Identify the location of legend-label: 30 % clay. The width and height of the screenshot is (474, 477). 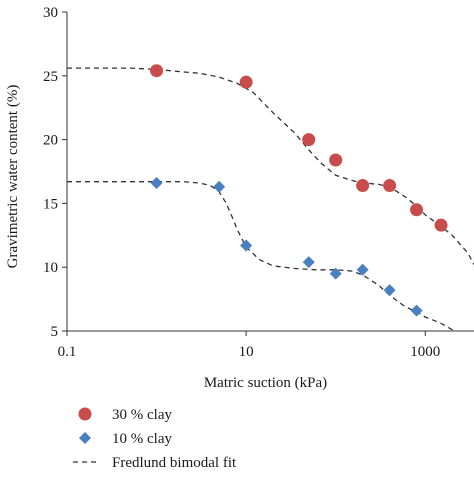
(142, 415).